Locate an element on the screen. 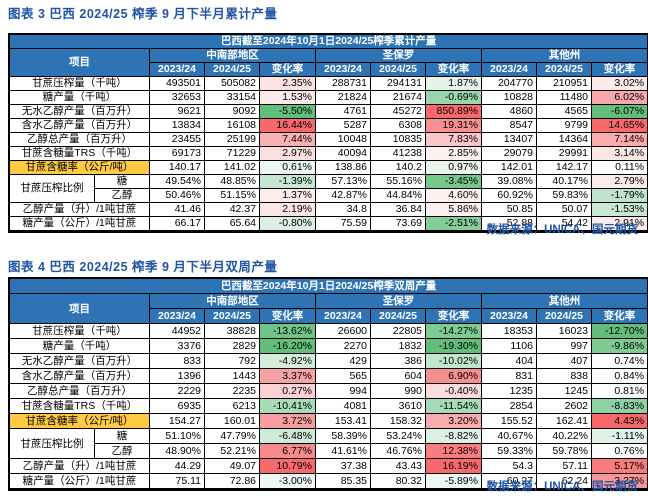 The height and width of the screenshot is (500, 648). value-cell: 833 is located at coordinates (177, 361).